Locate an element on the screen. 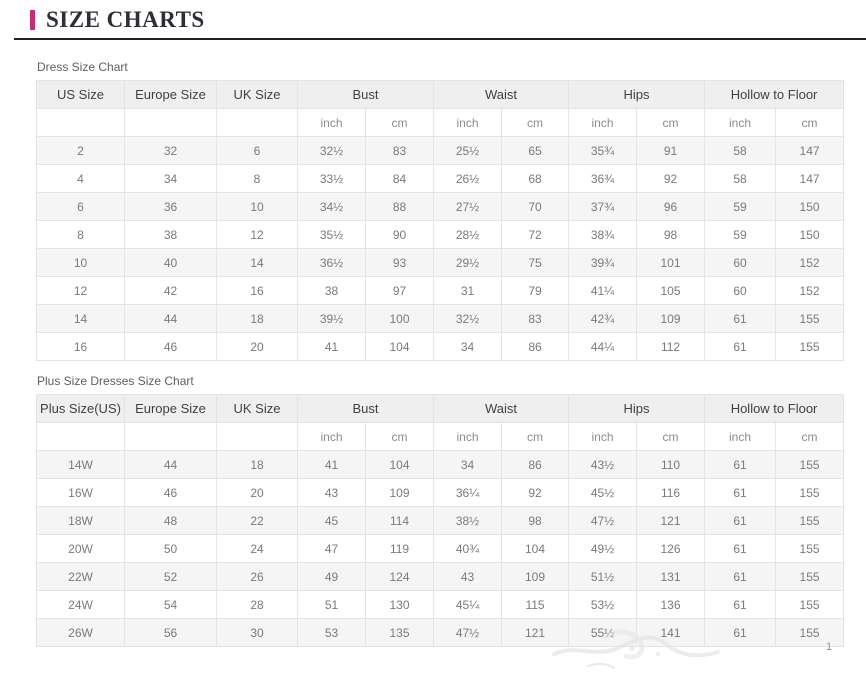  table-cell: 115 is located at coordinates (535, 604).